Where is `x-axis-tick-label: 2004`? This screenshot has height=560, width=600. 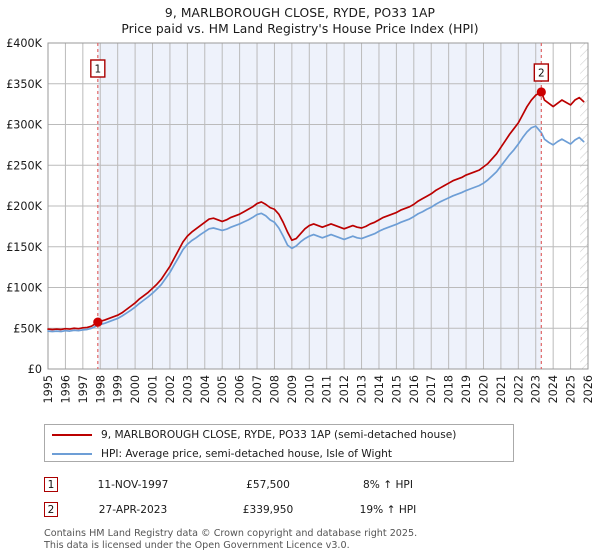 x-axis-tick-label: 2004 is located at coordinates (205, 389).